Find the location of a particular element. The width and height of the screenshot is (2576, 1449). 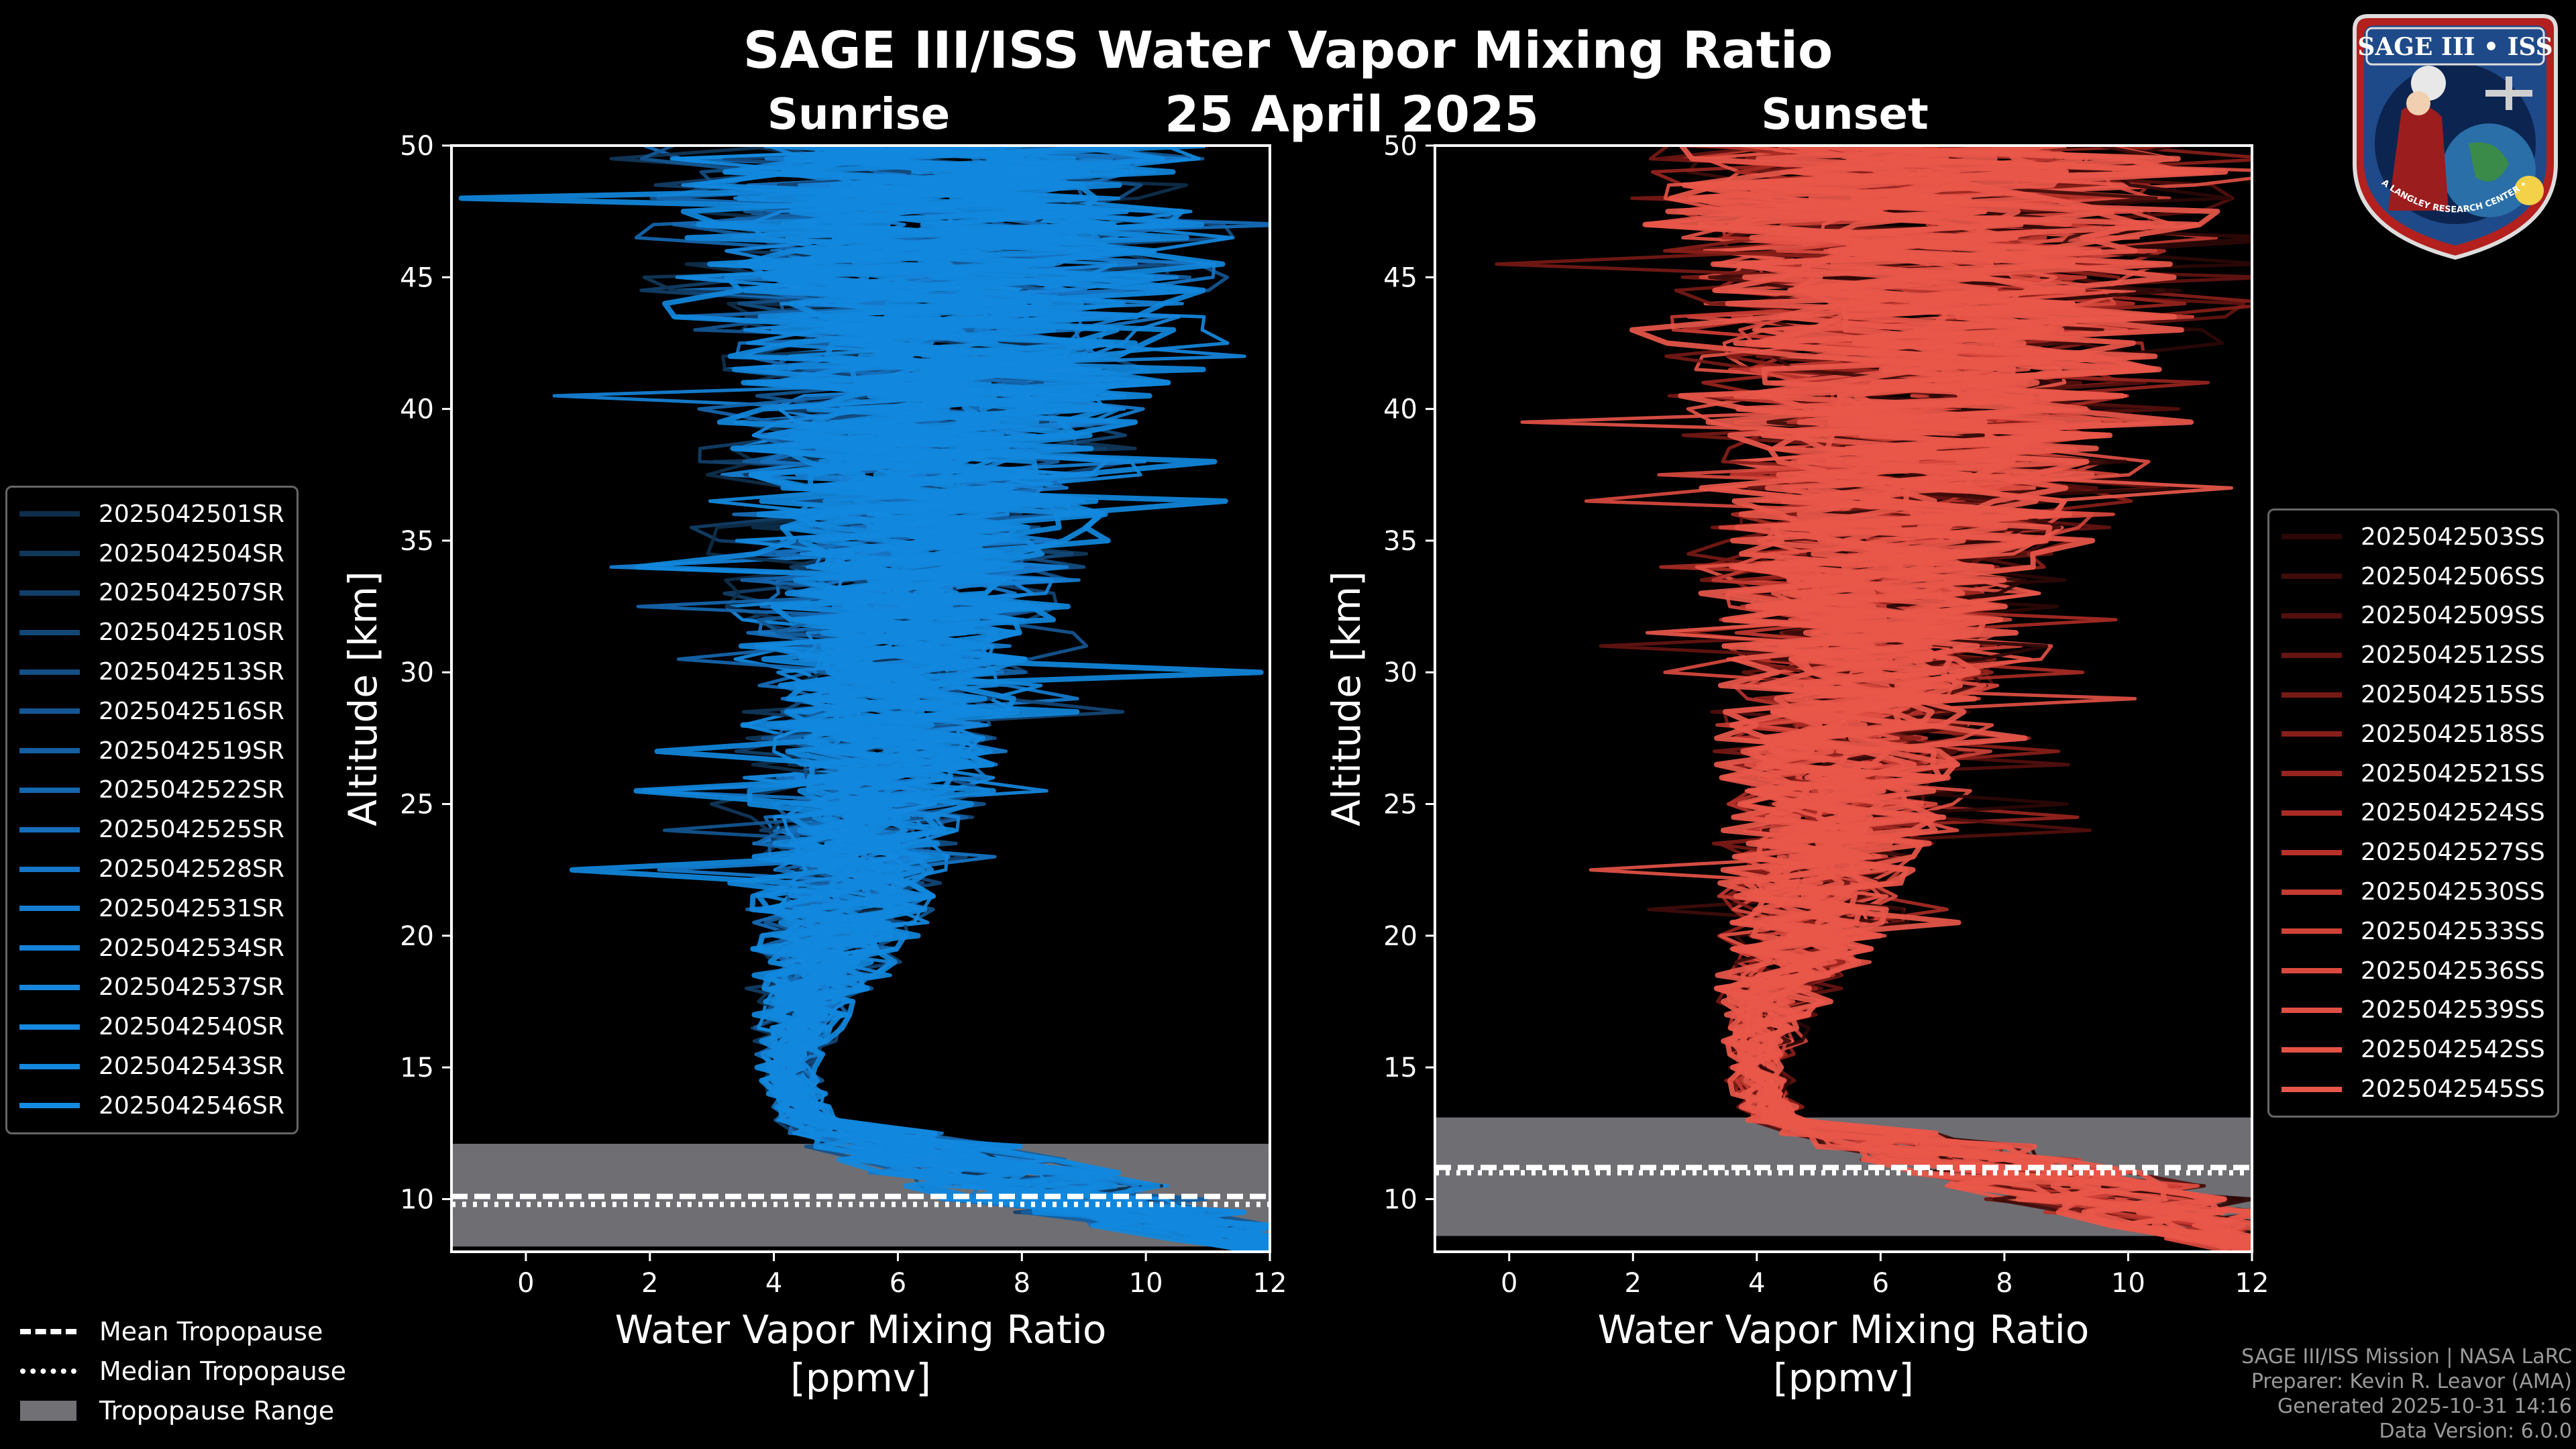

sunrise-y-tick-label: 35 is located at coordinates (417, 541).